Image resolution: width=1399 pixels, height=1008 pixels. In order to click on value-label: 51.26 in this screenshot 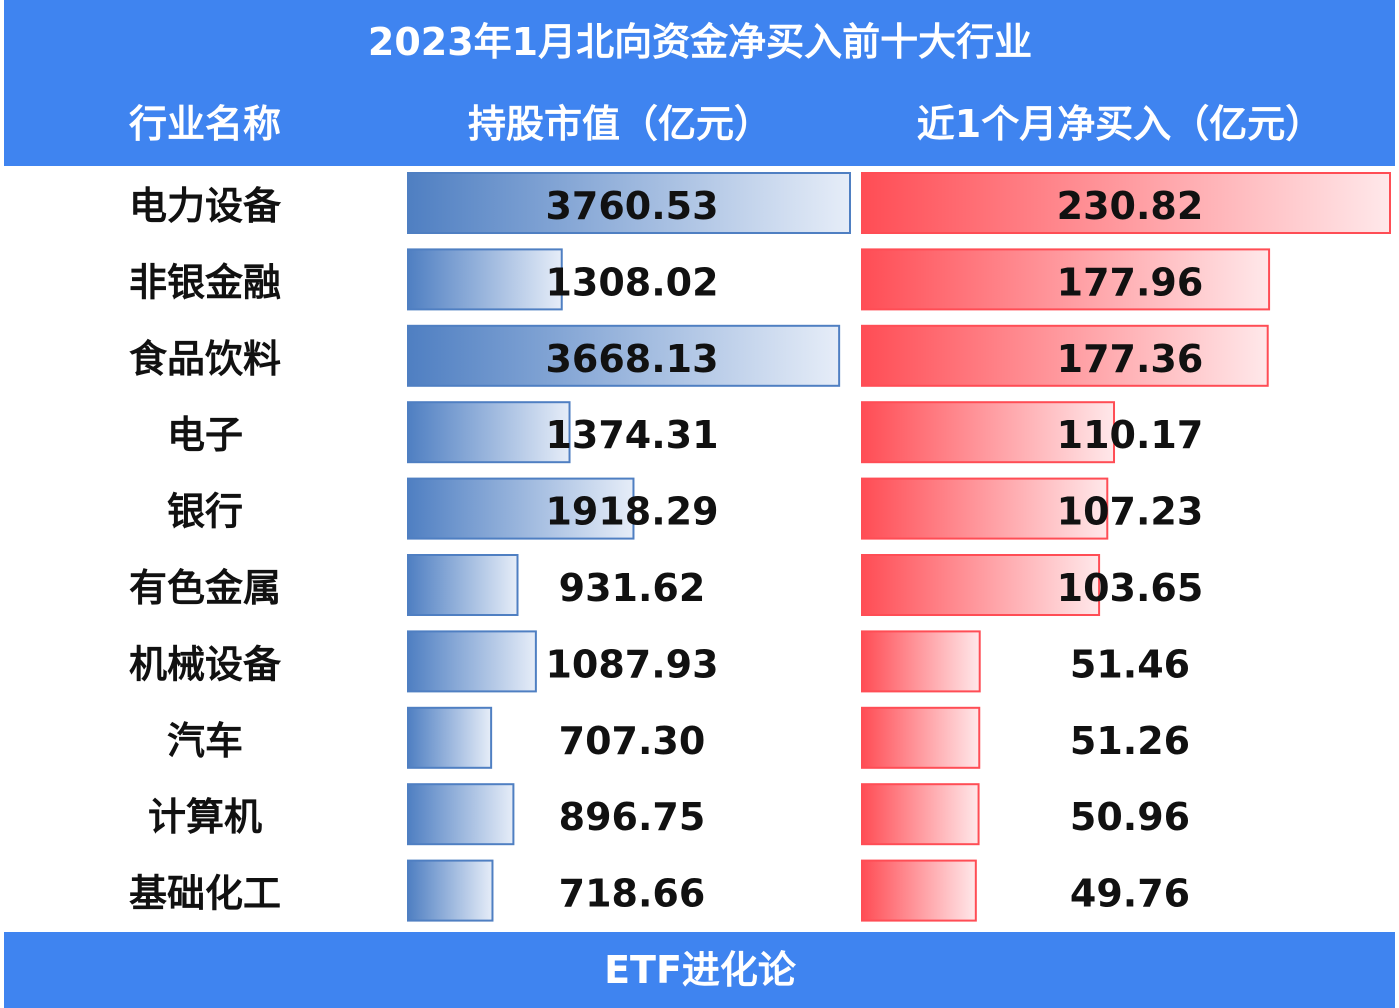, I will do `click(1130, 741)`.